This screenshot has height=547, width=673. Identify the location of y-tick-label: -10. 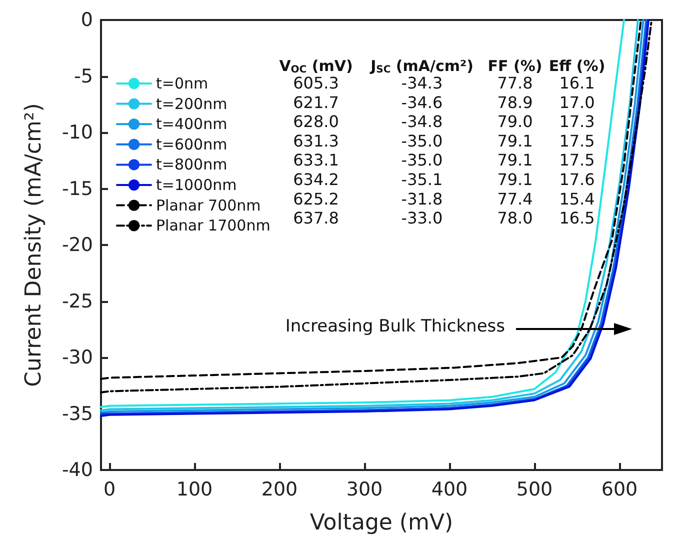
(77, 133).